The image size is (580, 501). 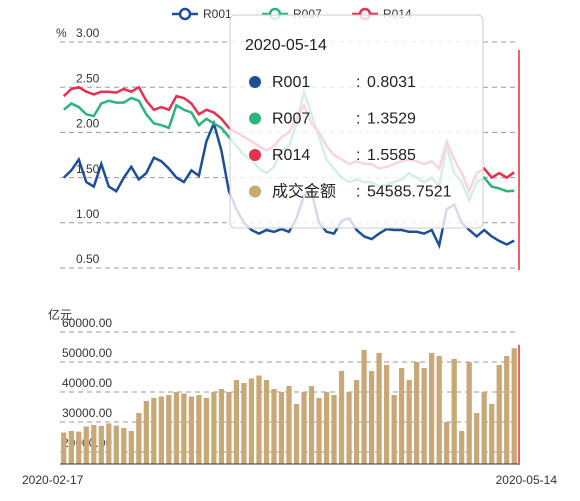 What do you see at coordinates (217, 14) in the screenshot?
I see `legend-label: R001` at bounding box center [217, 14].